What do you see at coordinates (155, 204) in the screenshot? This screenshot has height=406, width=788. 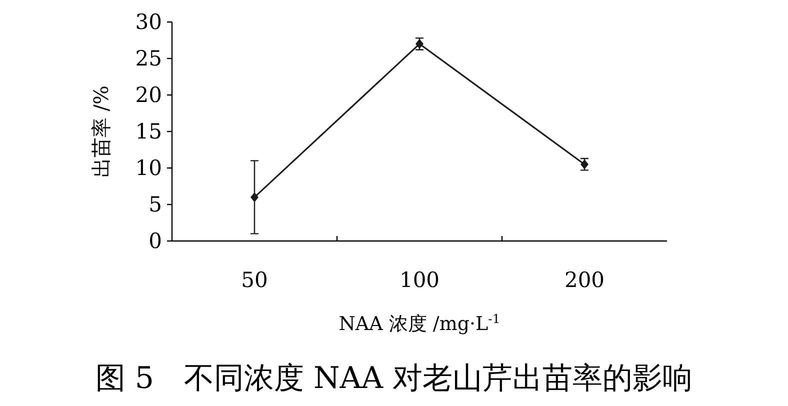 I see `y-tick-label: 5` at bounding box center [155, 204].